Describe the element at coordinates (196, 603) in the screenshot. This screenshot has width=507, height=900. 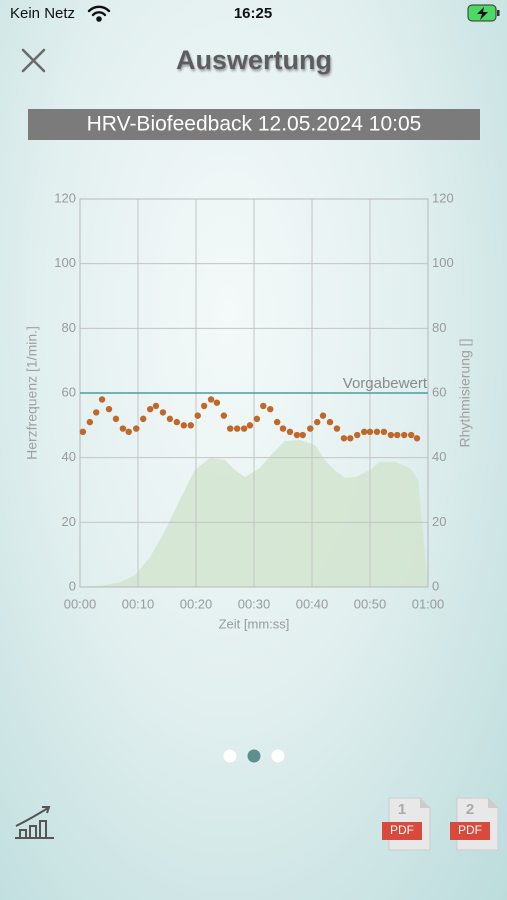
I see `x-tick-label: 00:20` at that location.